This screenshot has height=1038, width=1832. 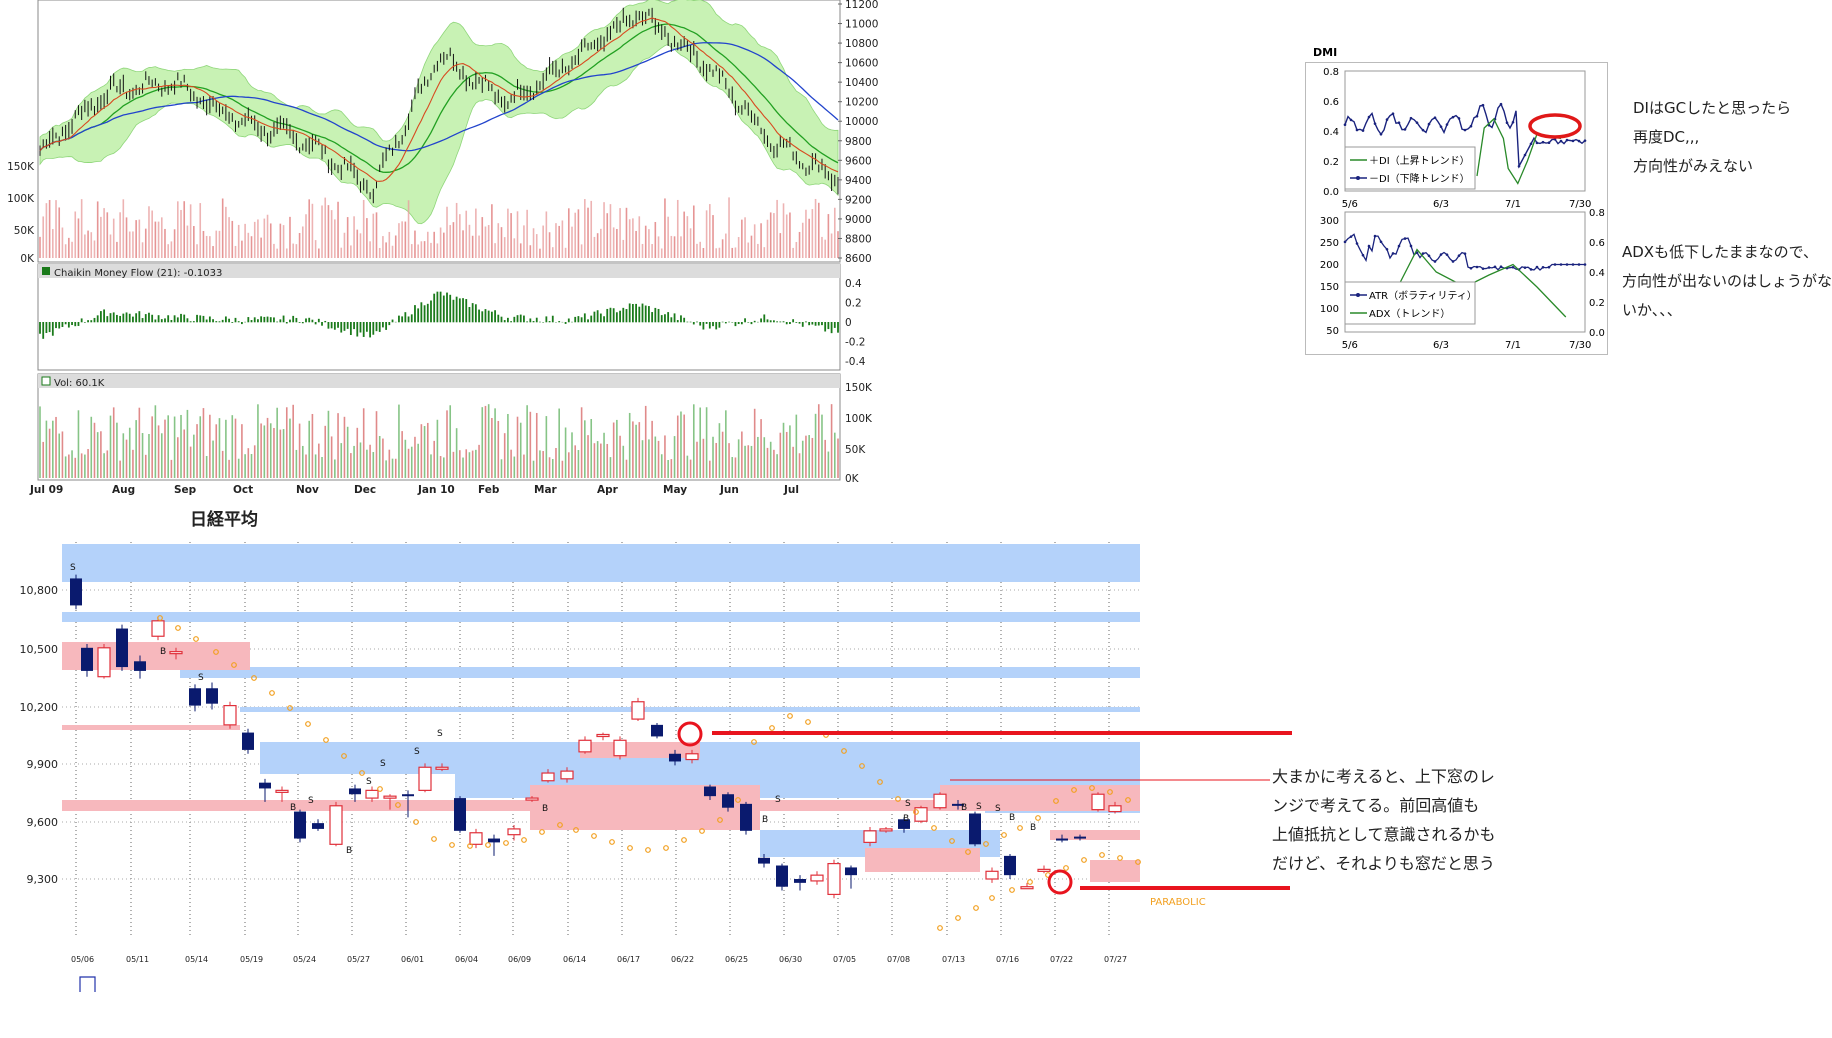 I want to click on nikkei-x-tick: 07/27, so click(x=1115, y=959).